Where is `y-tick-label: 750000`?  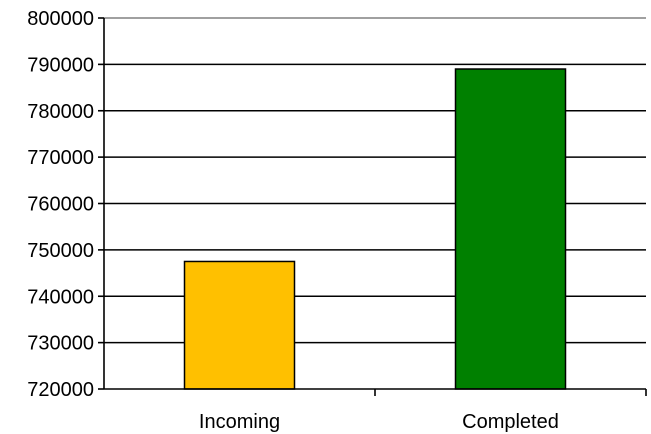 y-tick-label: 750000 is located at coordinates (60, 251).